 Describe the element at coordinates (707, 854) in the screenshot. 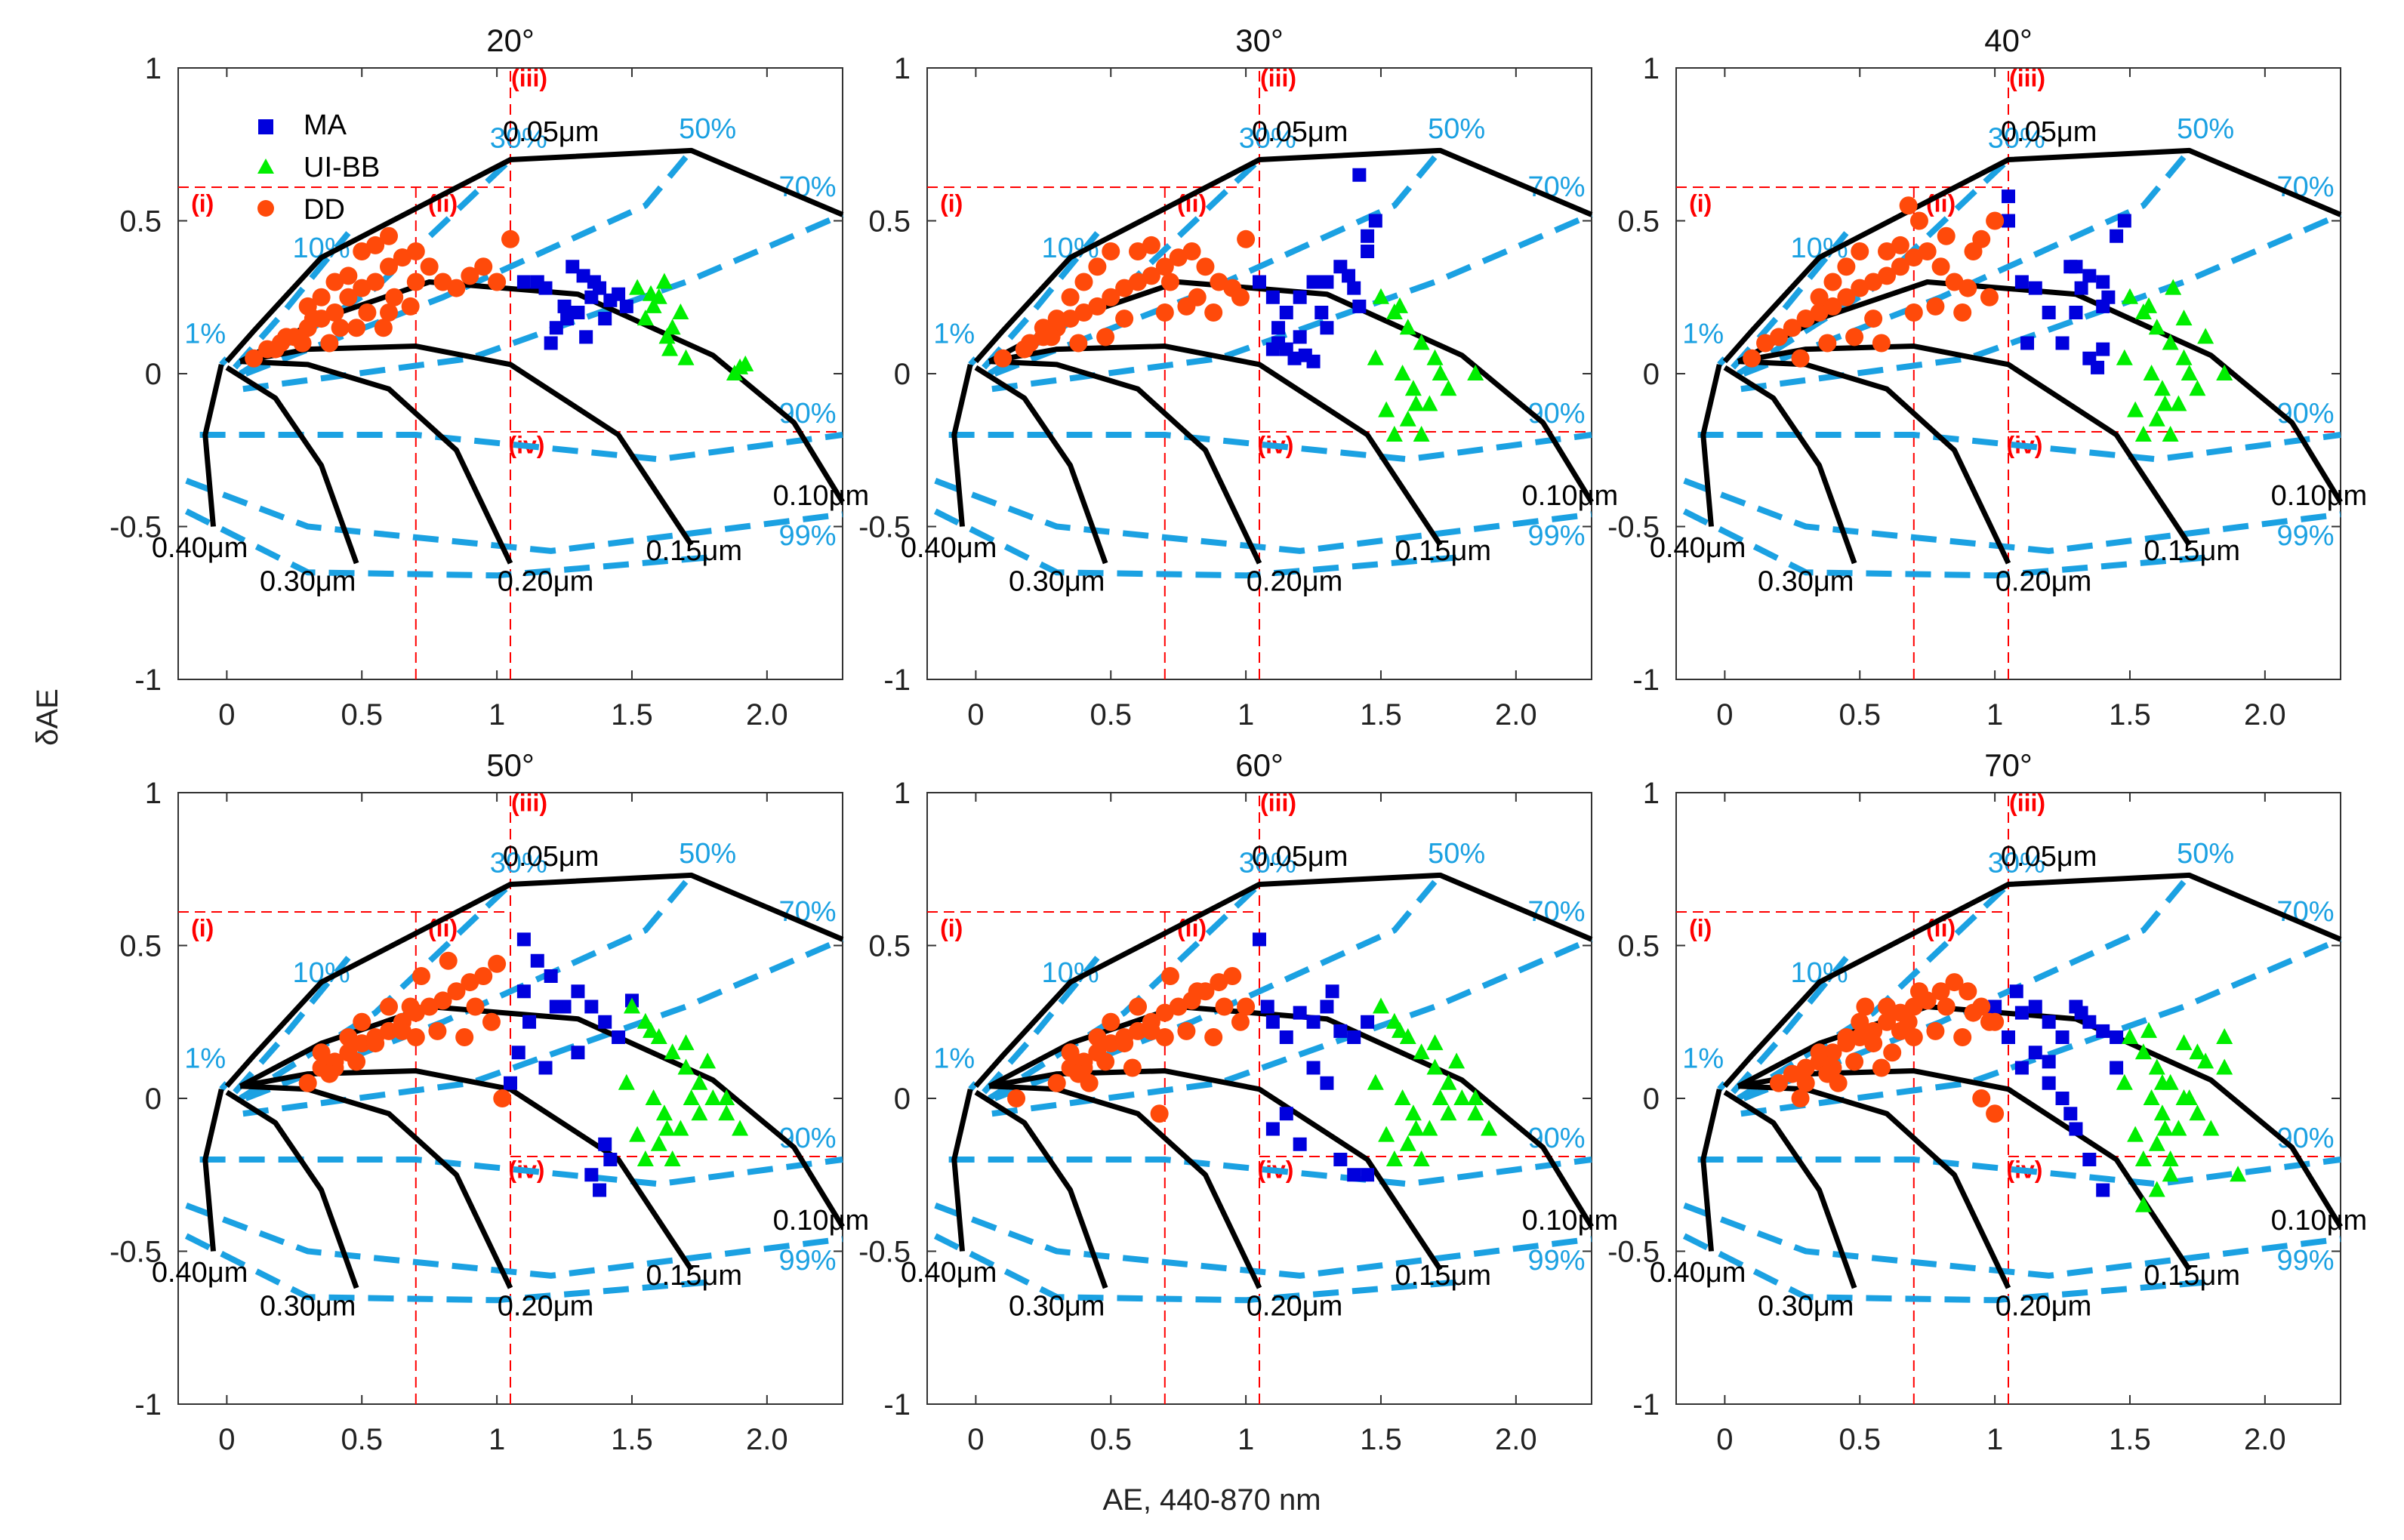

I see `fraction-label: 50%` at that location.